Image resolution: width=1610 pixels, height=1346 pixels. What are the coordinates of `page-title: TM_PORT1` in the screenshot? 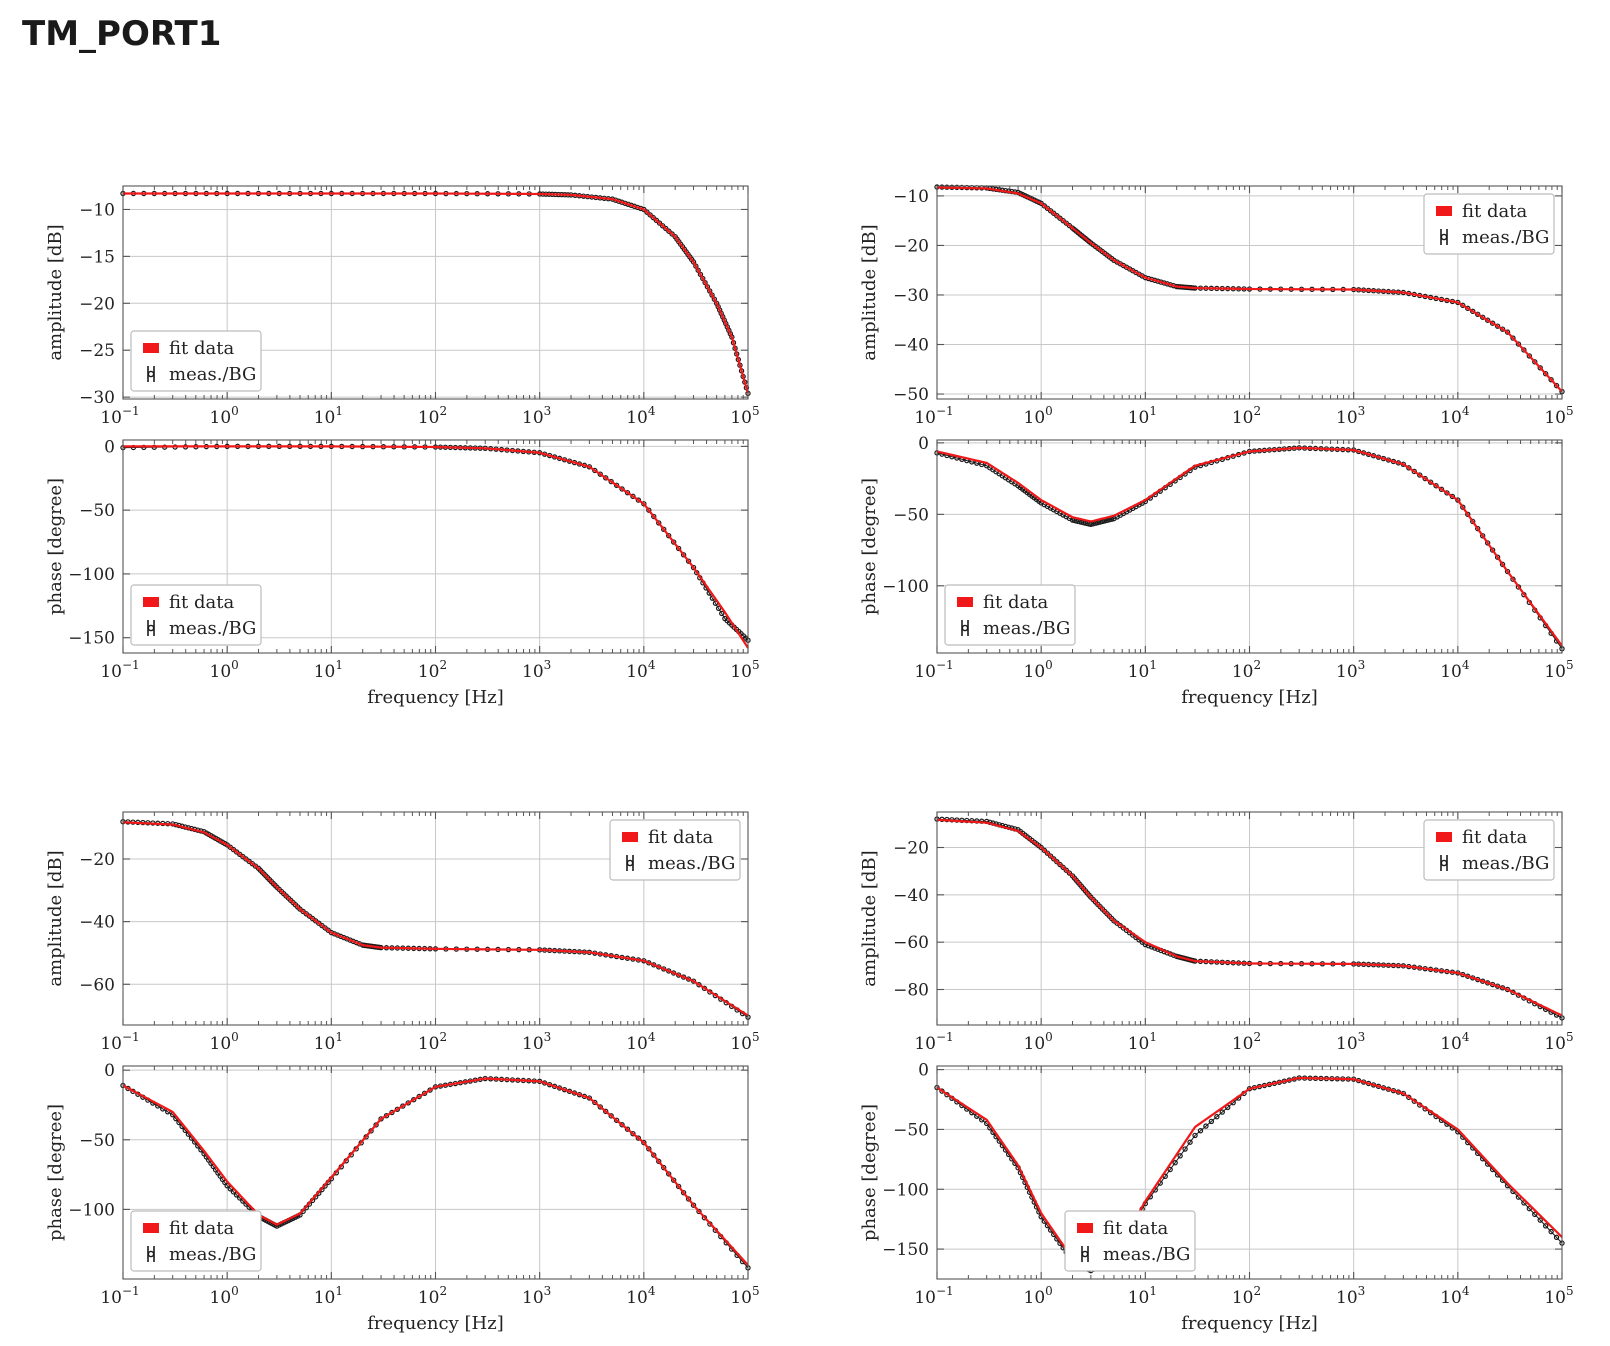 It's located at (122, 34).